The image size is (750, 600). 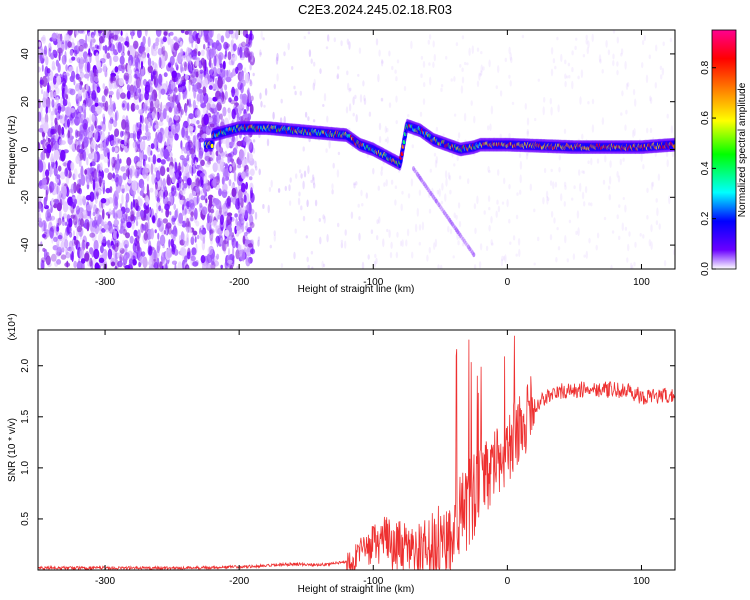 What do you see at coordinates (708, 168) in the screenshot?
I see `colorbar-axis: 0.00.20.40.60.8` at bounding box center [708, 168].